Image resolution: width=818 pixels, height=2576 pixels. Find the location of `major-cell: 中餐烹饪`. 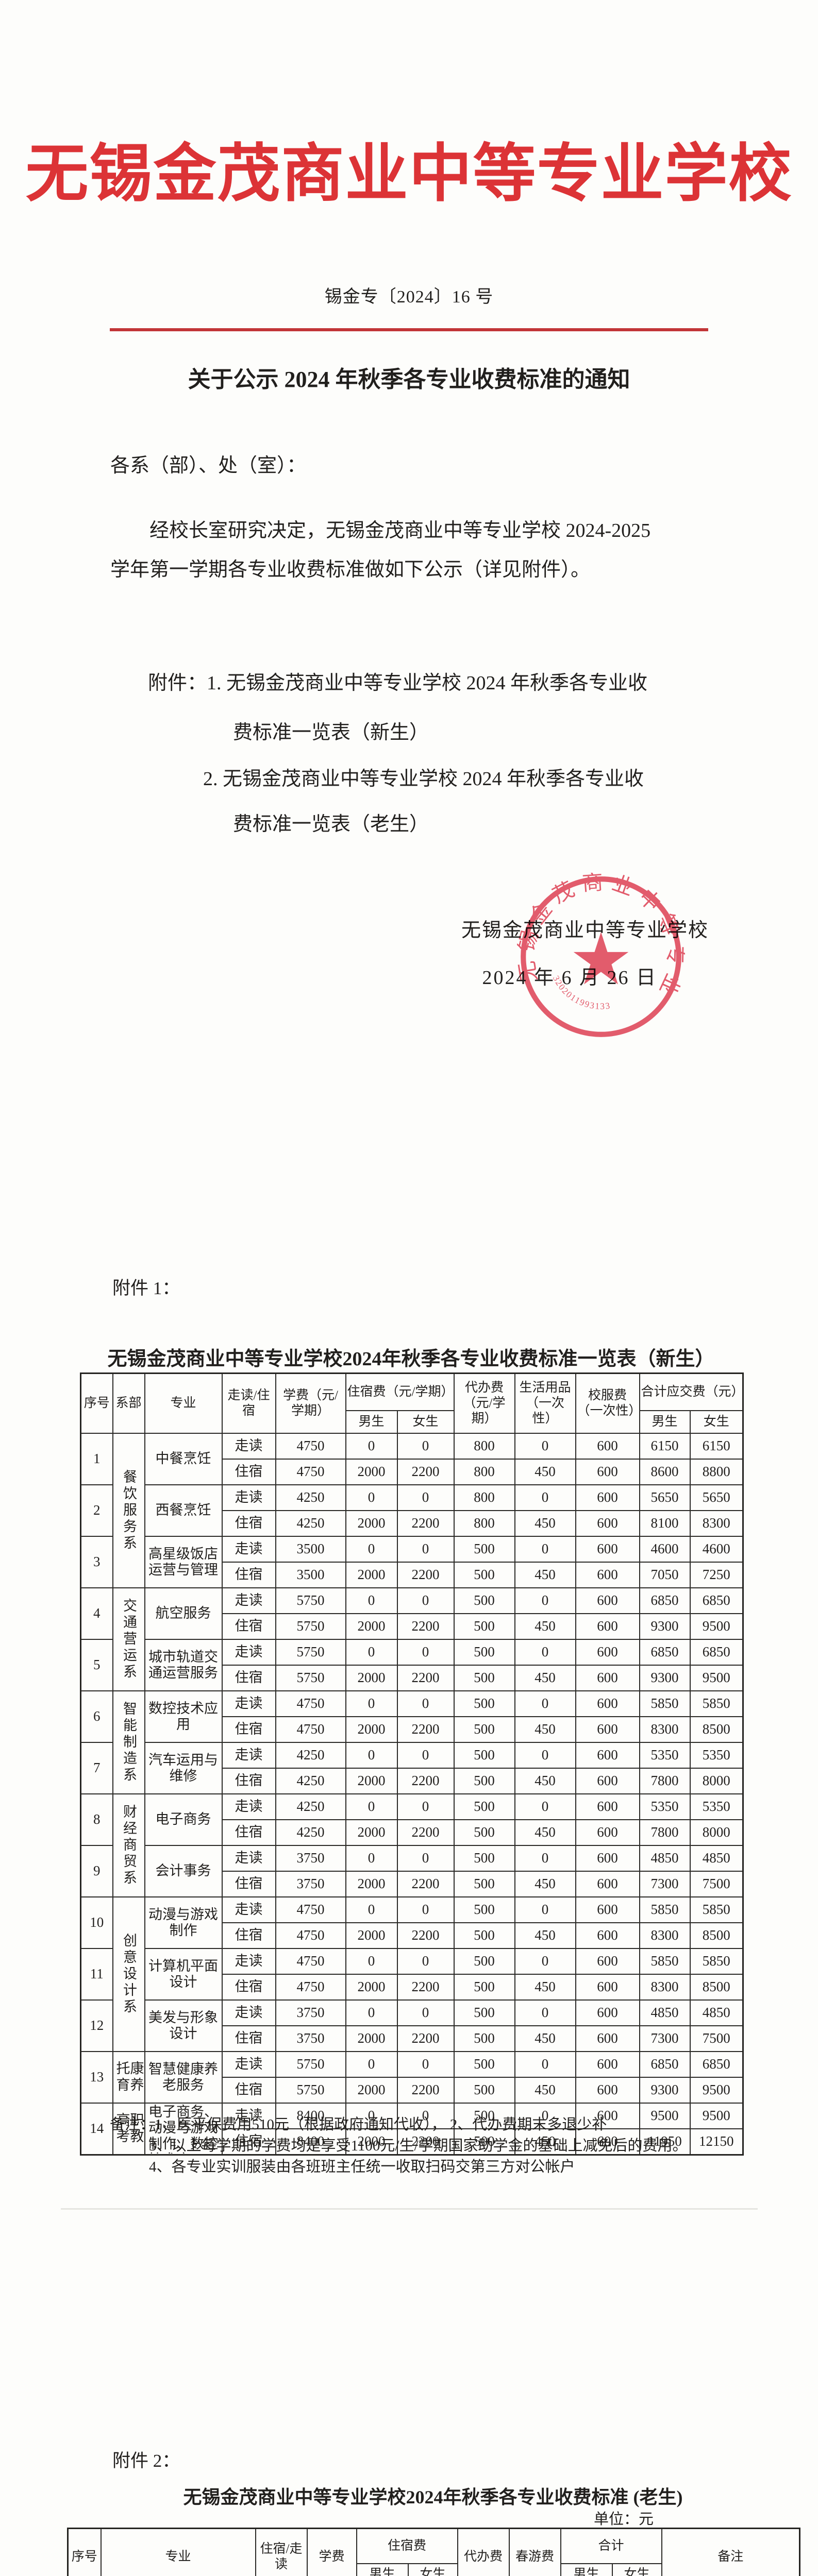

major-cell: 中餐烹饪 is located at coordinates (183, 1459).